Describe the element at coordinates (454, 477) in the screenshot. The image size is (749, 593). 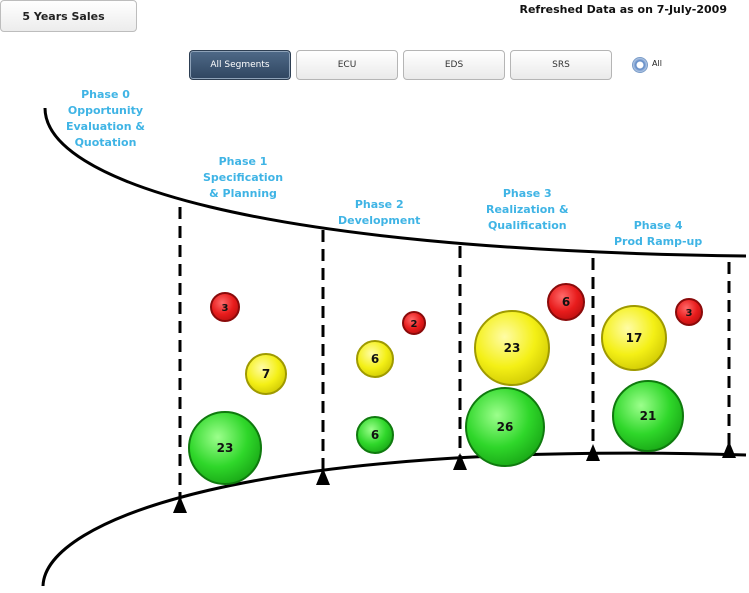
I see `divider-arrows` at that location.